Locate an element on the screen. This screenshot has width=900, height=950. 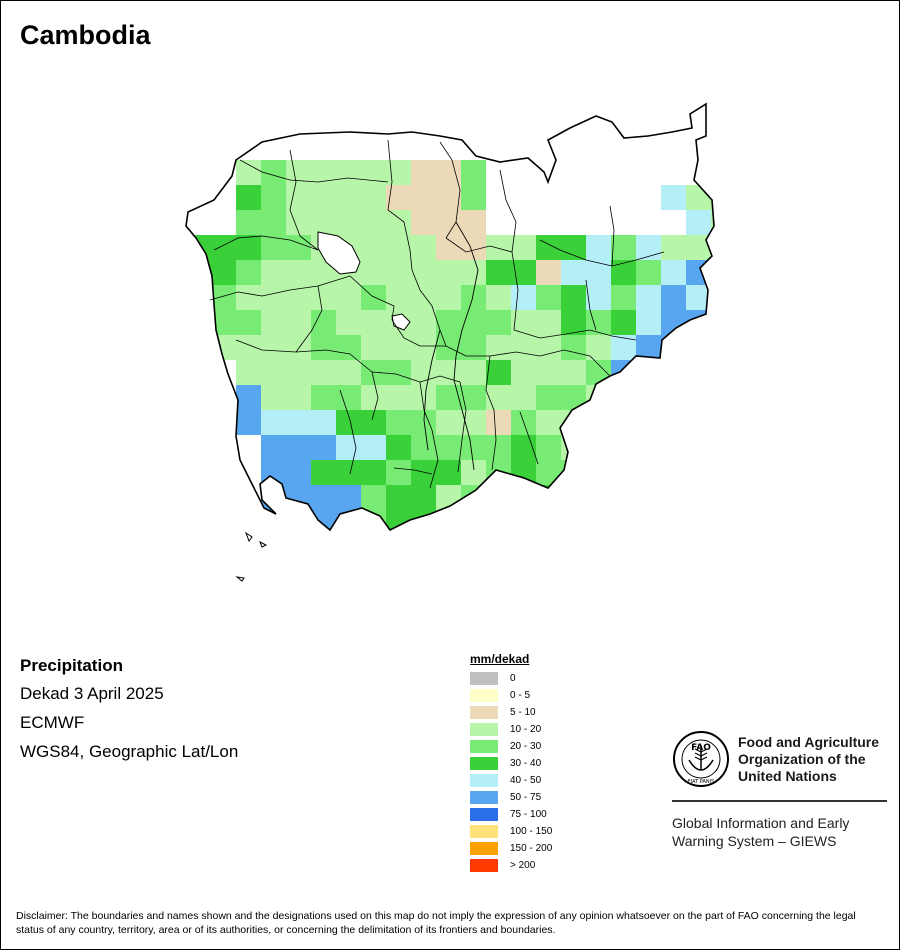
tonle-sap-lake is located at coordinates (339, 253).